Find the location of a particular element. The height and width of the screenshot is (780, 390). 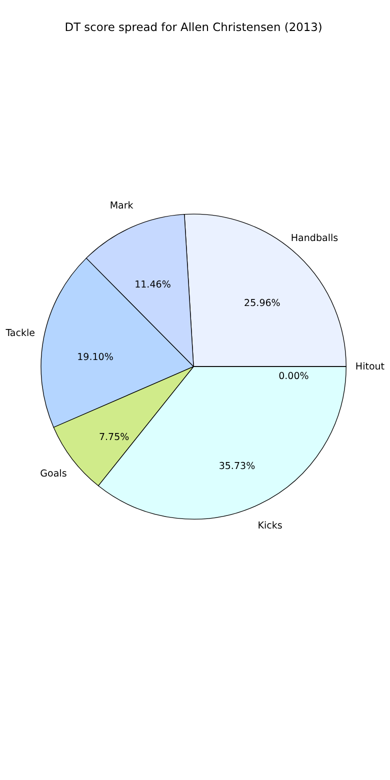

data-label: 19.10% is located at coordinates (95, 358).